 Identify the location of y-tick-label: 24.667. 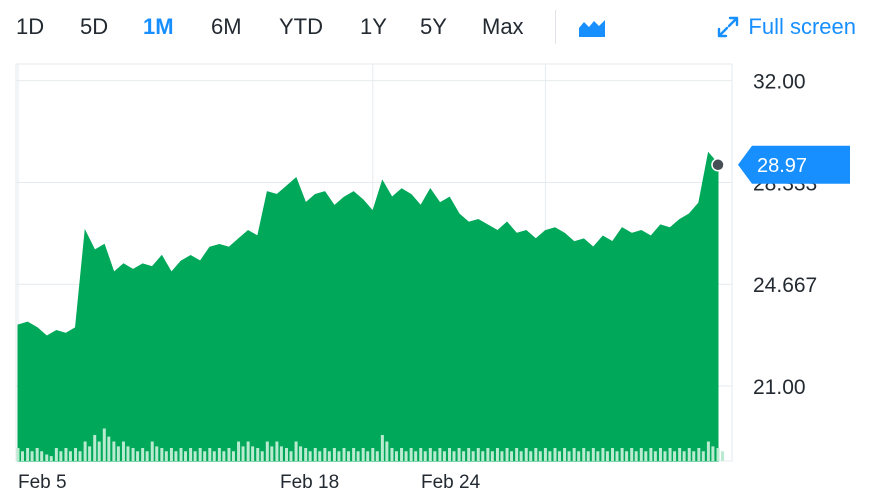
(785, 285).